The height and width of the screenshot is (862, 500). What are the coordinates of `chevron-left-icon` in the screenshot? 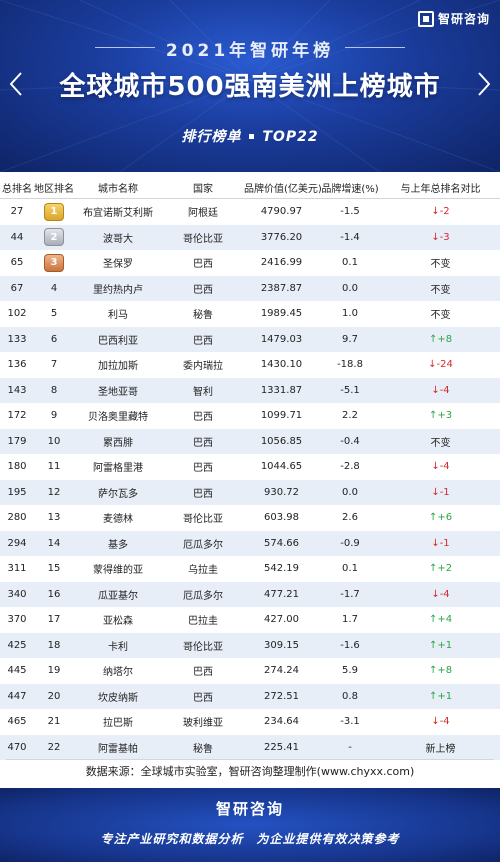 It's located at (16, 84).